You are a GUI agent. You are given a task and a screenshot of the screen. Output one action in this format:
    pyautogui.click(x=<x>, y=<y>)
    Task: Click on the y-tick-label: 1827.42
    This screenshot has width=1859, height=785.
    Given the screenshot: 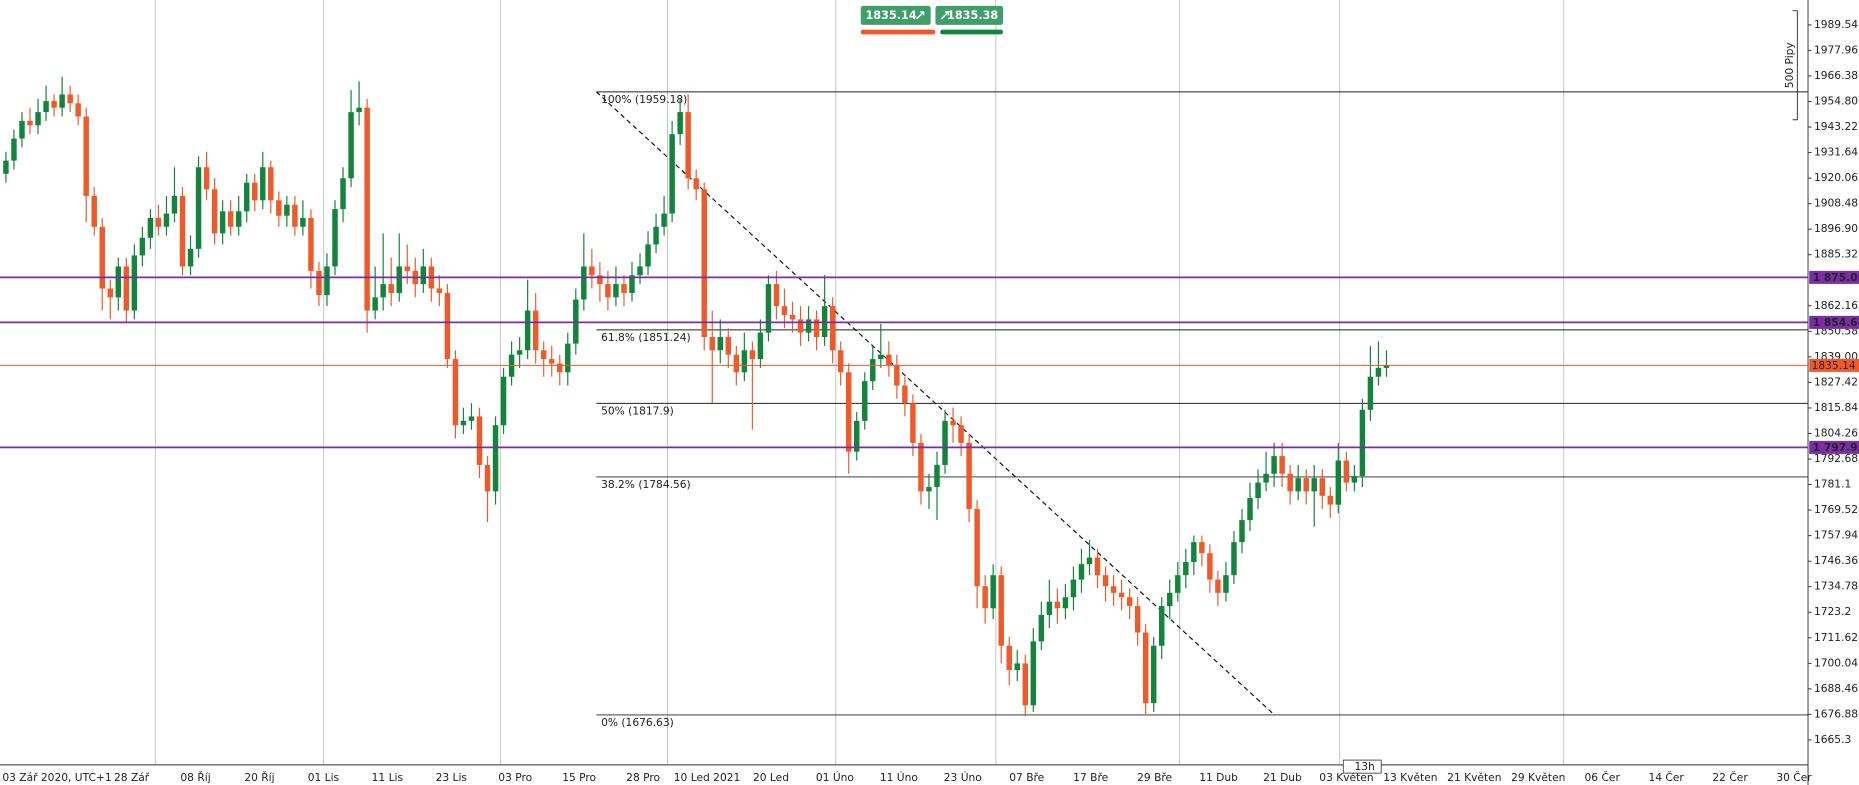 What is the action you would take?
    pyautogui.click(x=1836, y=381)
    